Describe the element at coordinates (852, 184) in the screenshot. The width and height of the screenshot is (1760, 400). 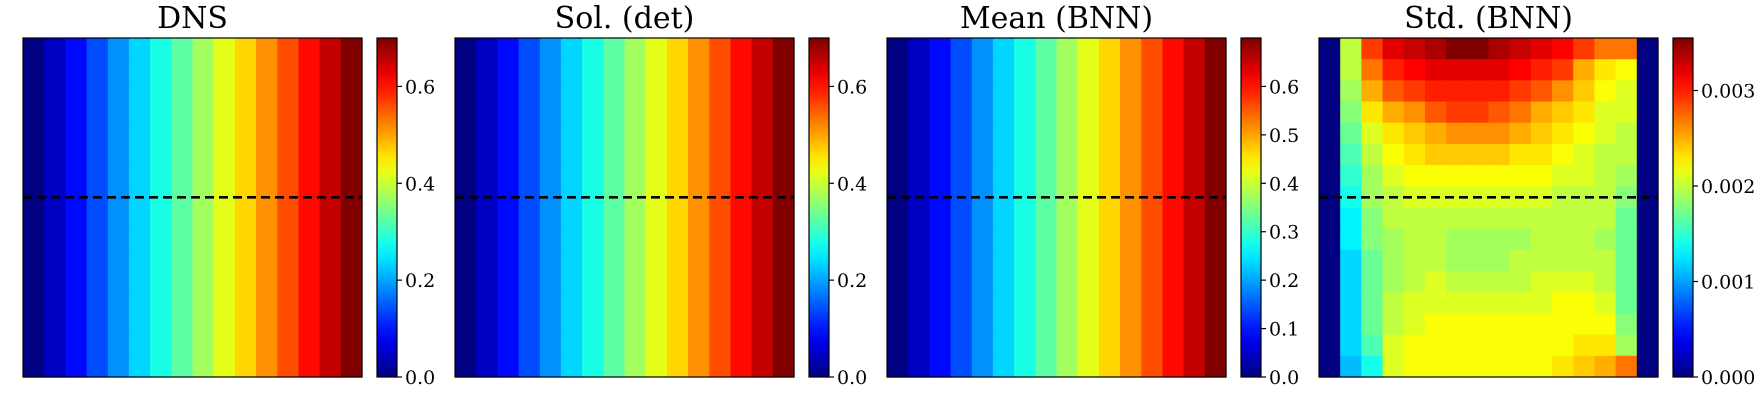
I see `colorbar-tick-label: 0.4` at that location.